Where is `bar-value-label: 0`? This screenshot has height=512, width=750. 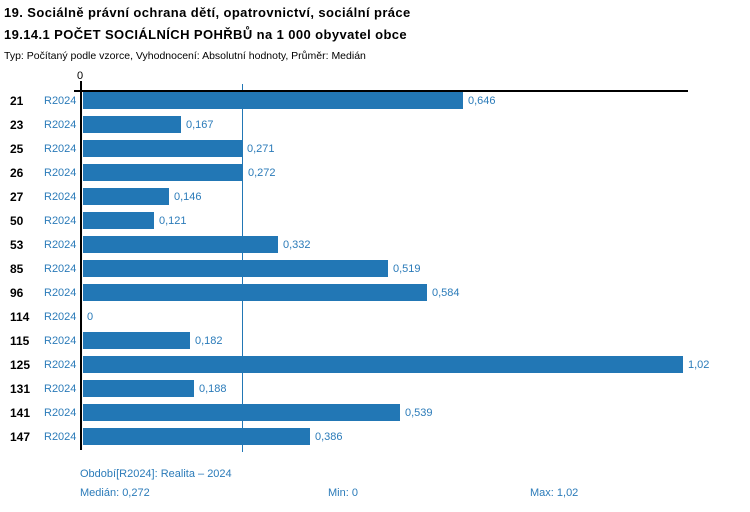 bar-value-label: 0 is located at coordinates (90, 317).